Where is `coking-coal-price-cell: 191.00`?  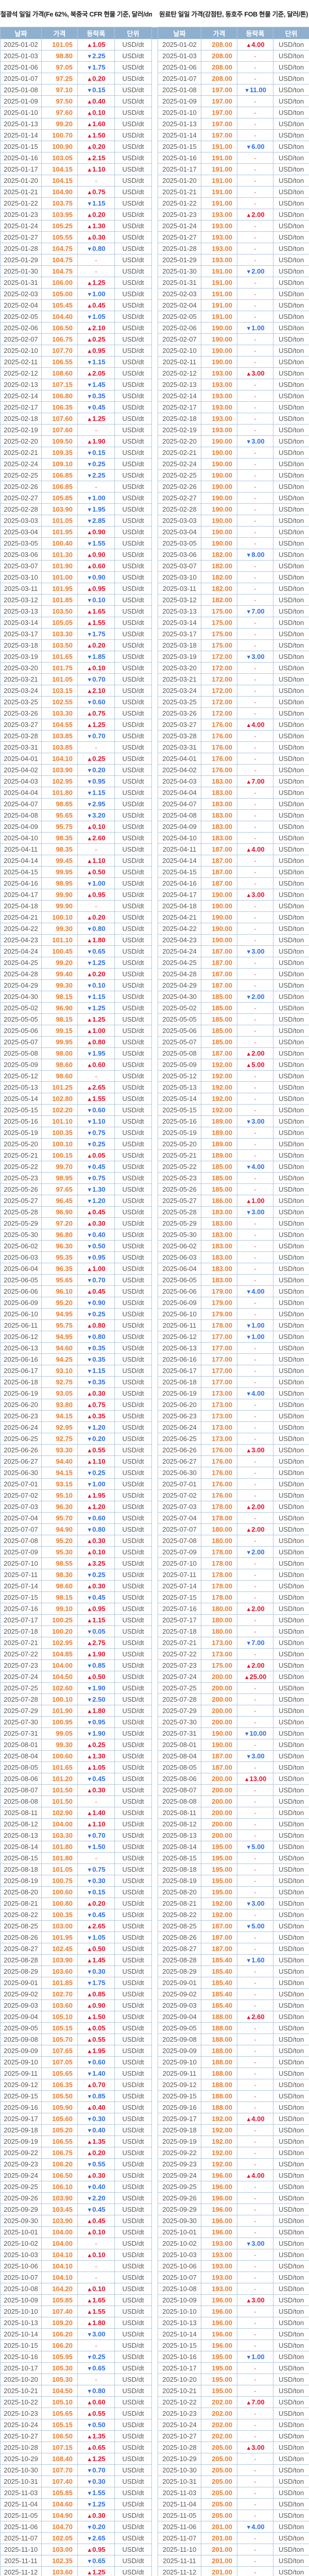 coking-coal-price-cell: 191.00 is located at coordinates (219, 317).